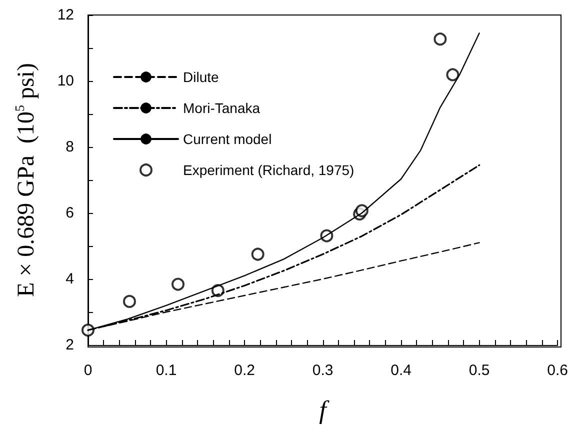 This screenshot has height=428, width=571. What do you see at coordinates (26, 180) in the screenshot?
I see `y-axis-title: E × 0.689 GPa (105 psi)` at bounding box center [26, 180].